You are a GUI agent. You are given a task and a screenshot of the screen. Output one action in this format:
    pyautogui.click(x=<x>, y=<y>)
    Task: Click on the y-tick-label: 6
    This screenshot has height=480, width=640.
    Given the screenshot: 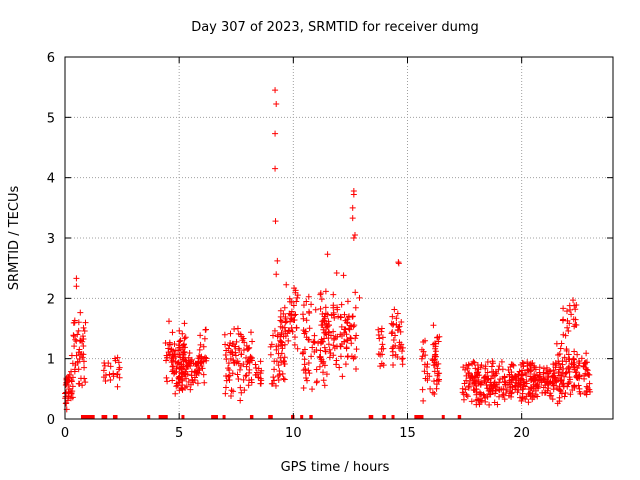 What is the action you would take?
    pyautogui.click(x=51, y=58)
    